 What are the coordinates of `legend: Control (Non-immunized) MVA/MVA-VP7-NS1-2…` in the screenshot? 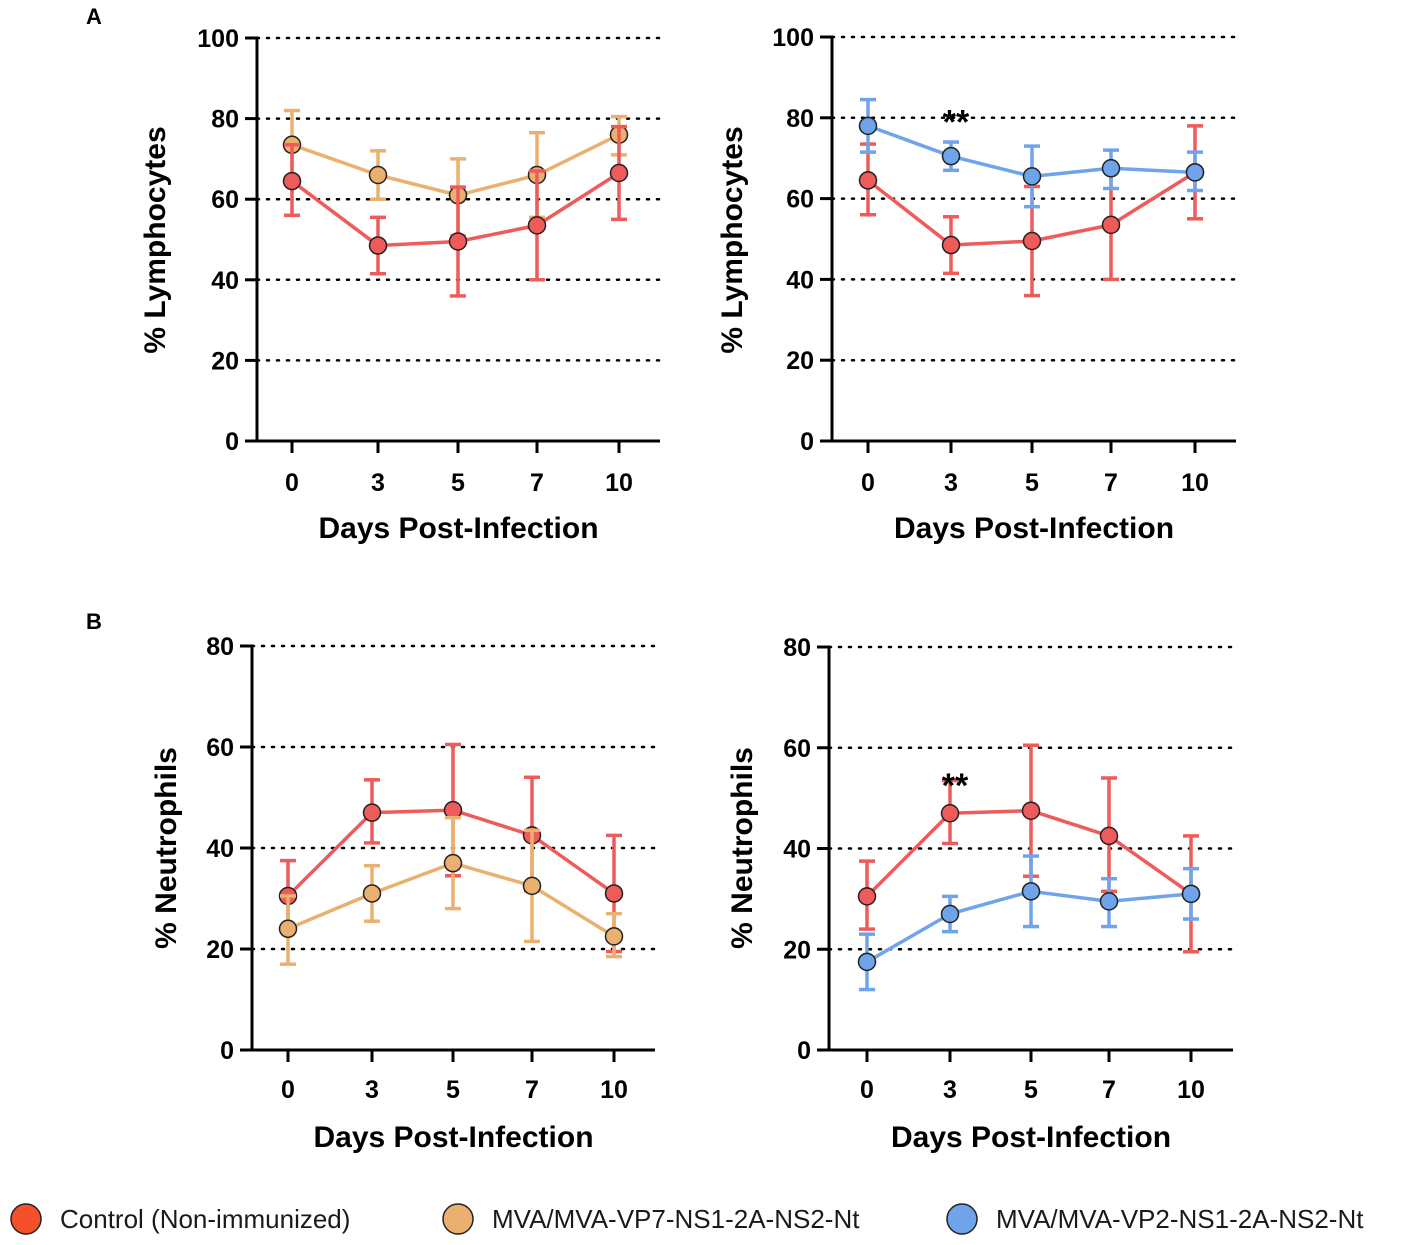 It's located at (687, 1219).